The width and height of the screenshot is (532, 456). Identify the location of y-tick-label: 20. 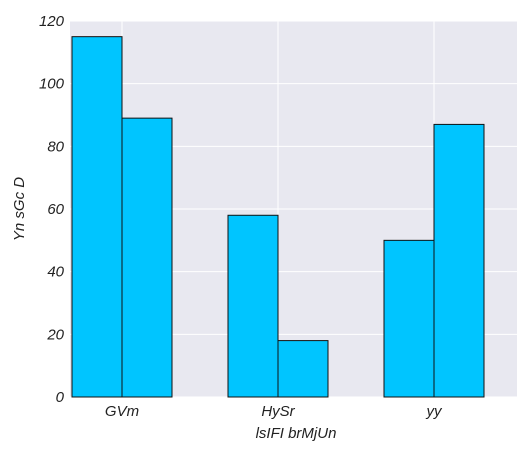
(55, 334).